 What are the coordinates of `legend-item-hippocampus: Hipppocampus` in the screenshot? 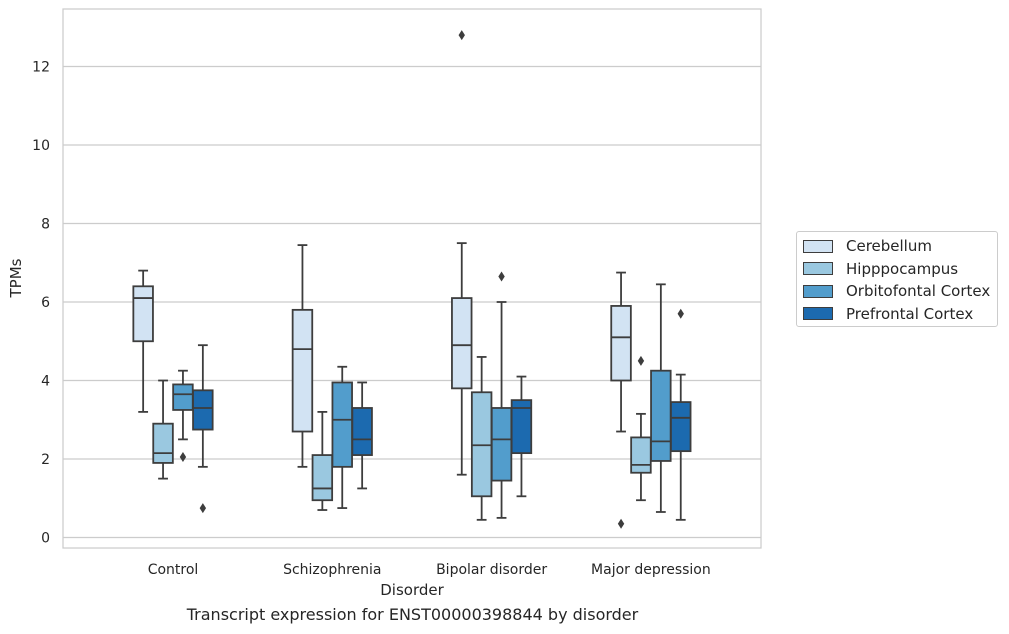 It's located at (900, 269).